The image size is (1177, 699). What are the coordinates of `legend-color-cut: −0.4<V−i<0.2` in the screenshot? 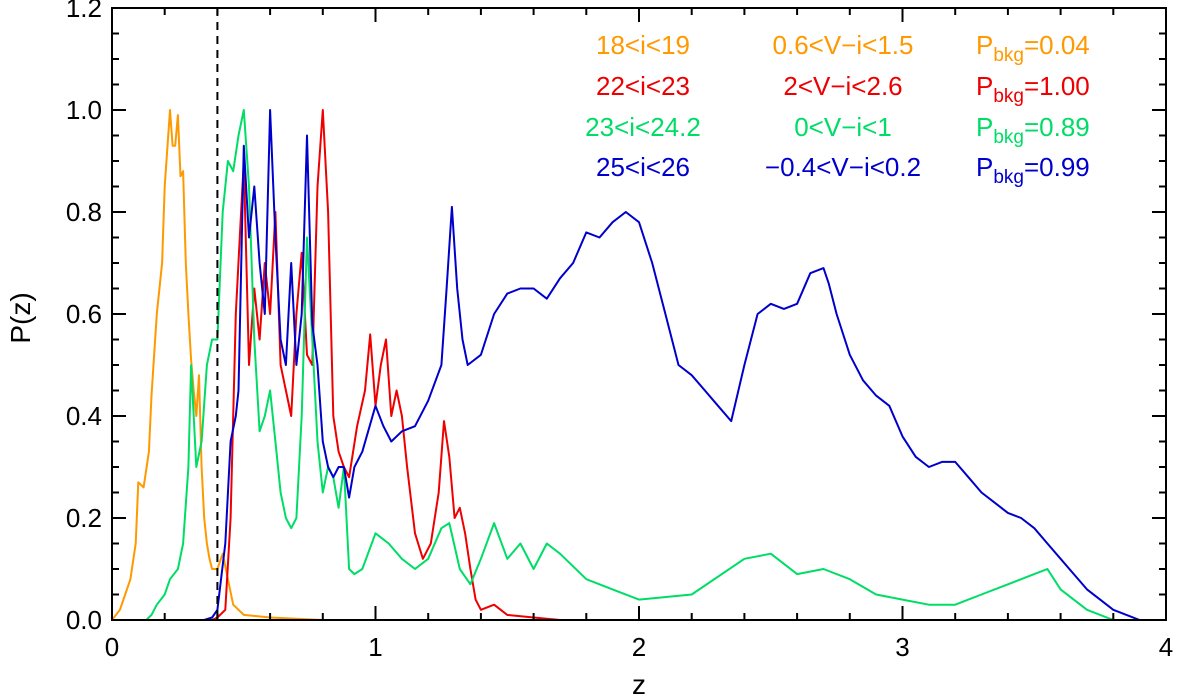 It's located at (843, 167).